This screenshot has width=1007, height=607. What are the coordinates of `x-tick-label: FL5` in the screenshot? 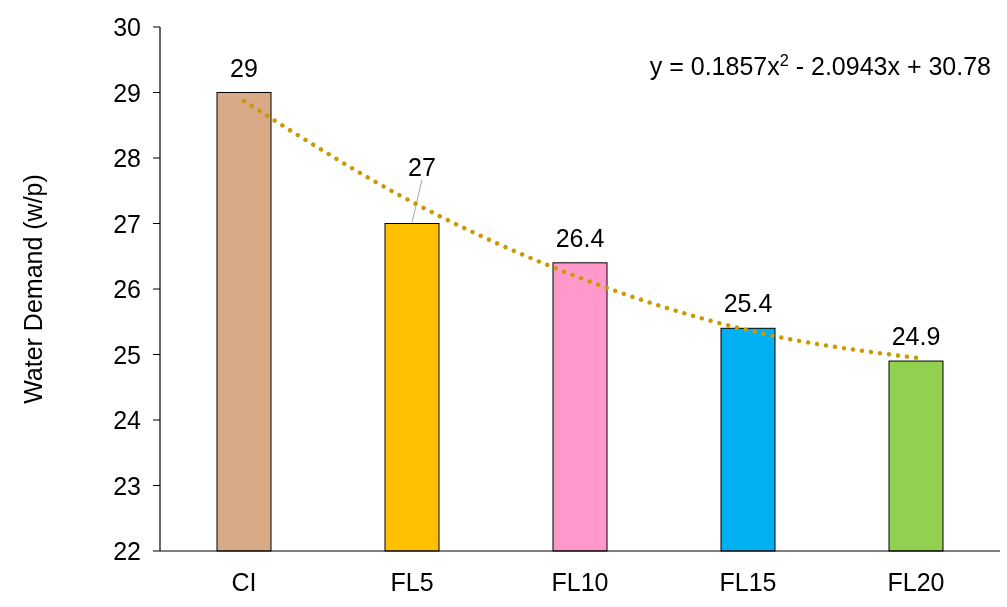 It's located at (412, 582).